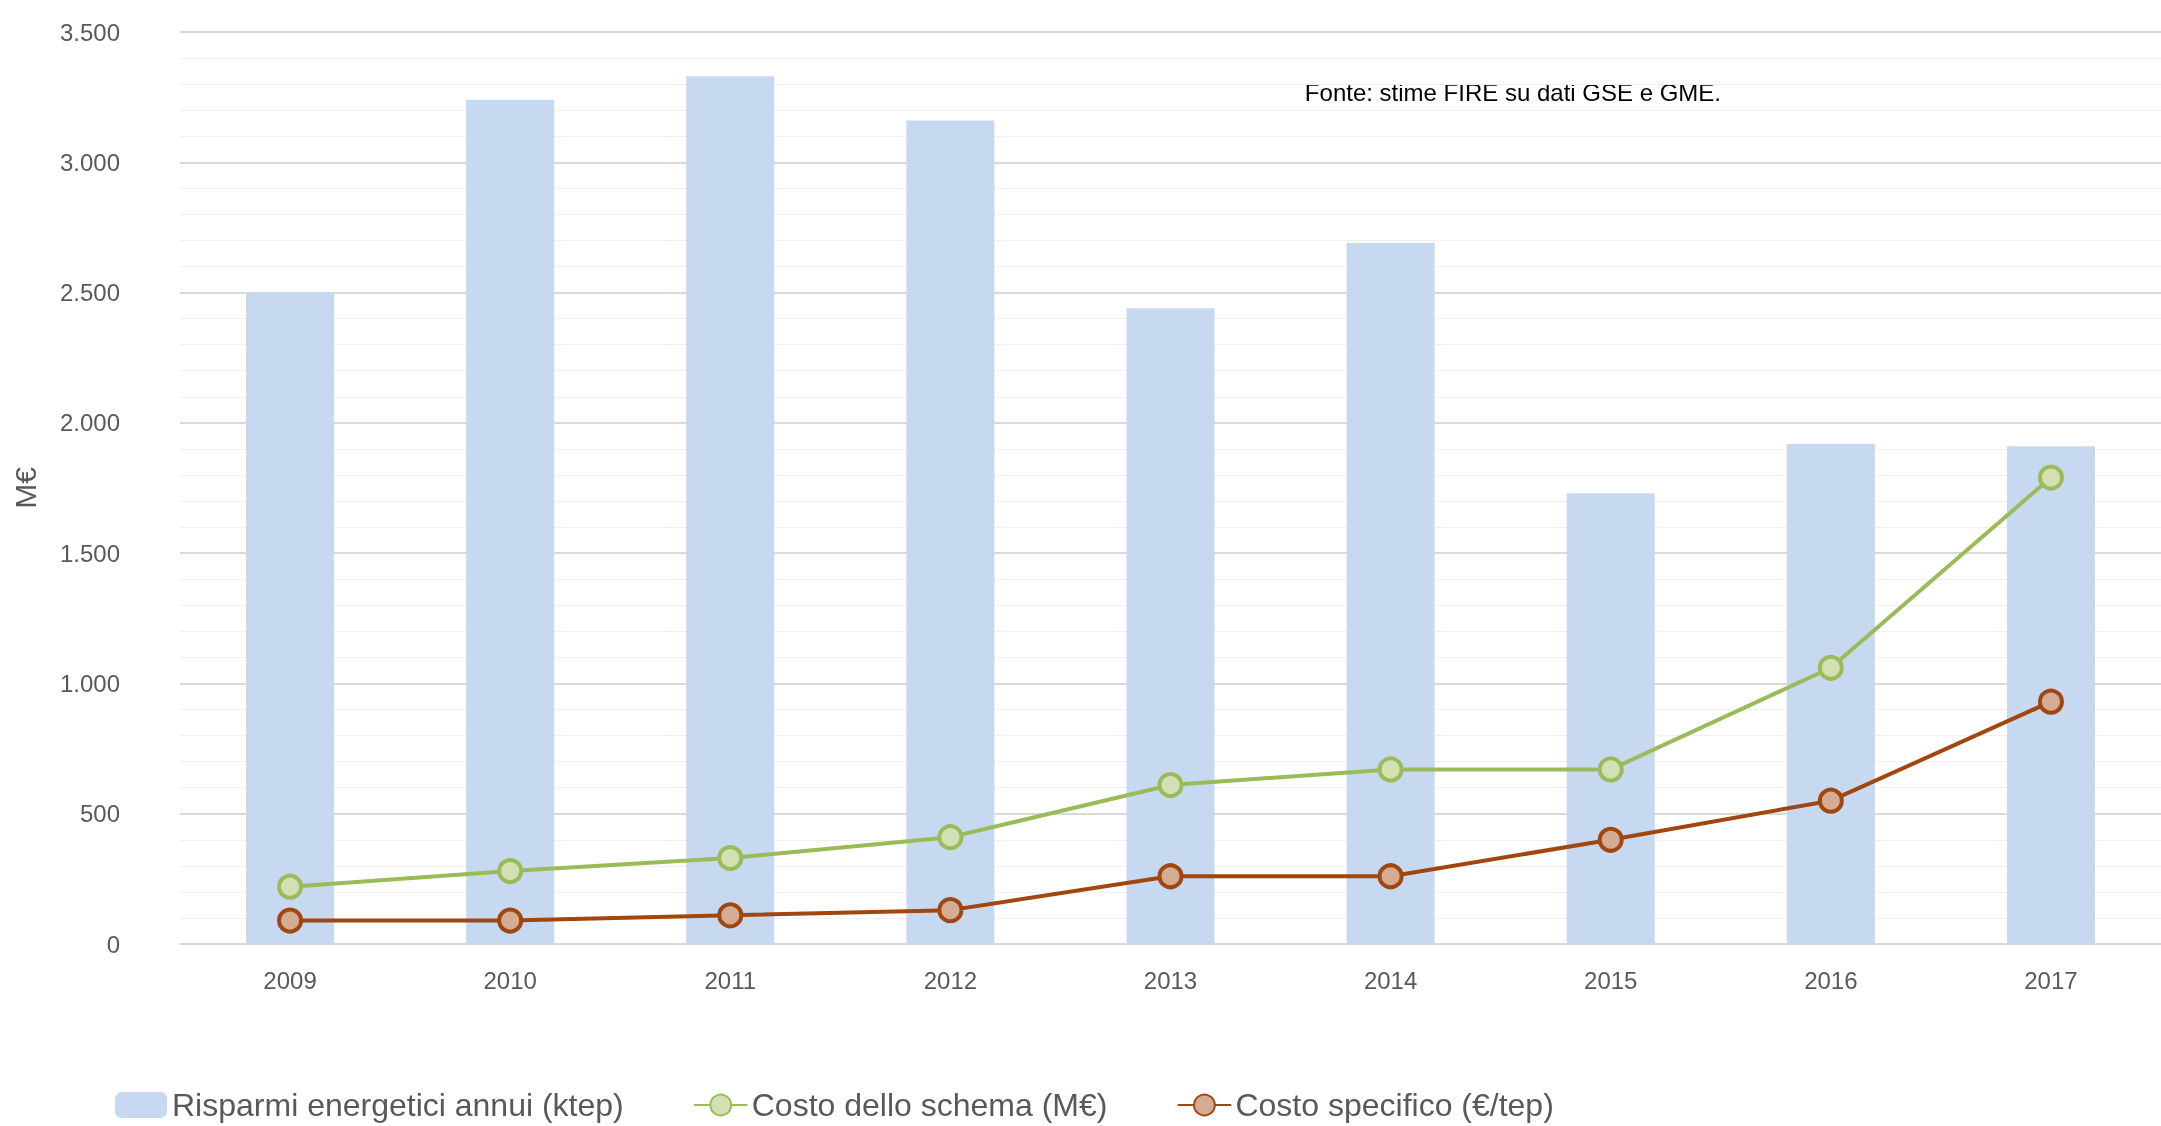 The image size is (2161, 1126). What do you see at coordinates (89, 423) in the screenshot?
I see `y-tick-label: 2.000` at bounding box center [89, 423].